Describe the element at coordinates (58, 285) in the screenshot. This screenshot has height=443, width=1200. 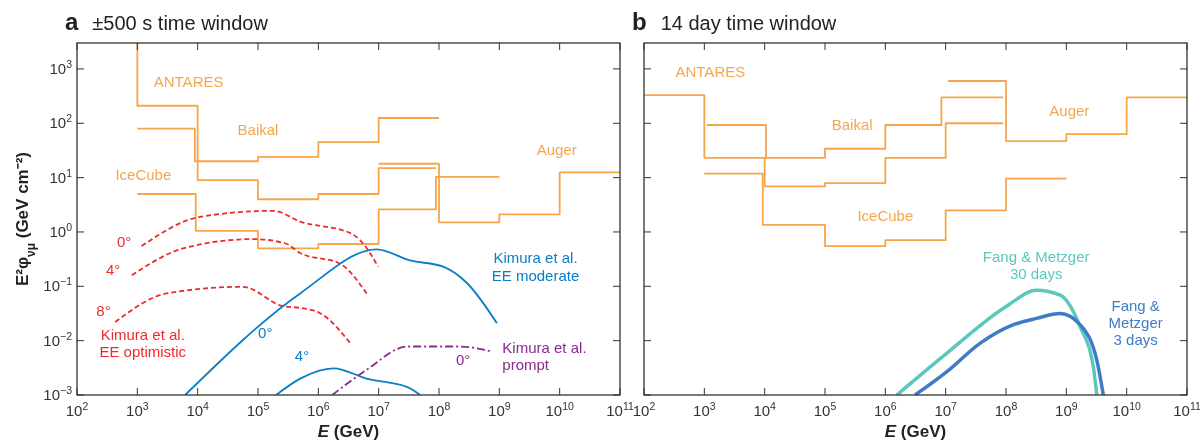
I see `y-tick-label: 10$^{−1}$` at that location.